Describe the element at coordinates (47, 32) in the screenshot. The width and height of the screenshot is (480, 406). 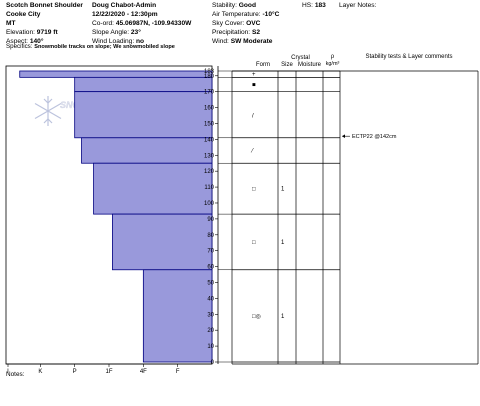
I see `location-value-3: 9719 ft` at that location.